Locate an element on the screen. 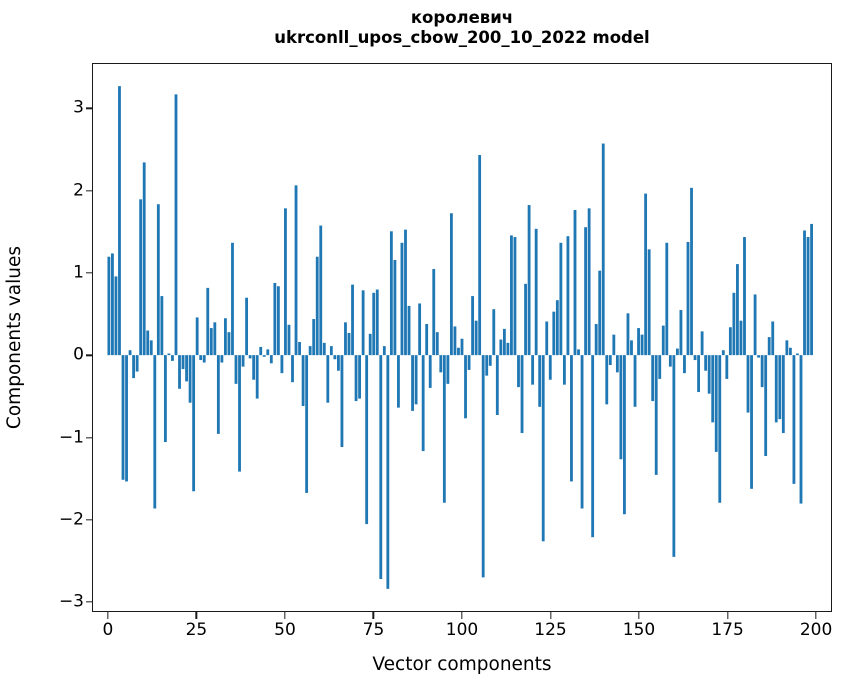 The height and width of the screenshot is (696, 847). x-tick-label: 100 is located at coordinates (462, 630).